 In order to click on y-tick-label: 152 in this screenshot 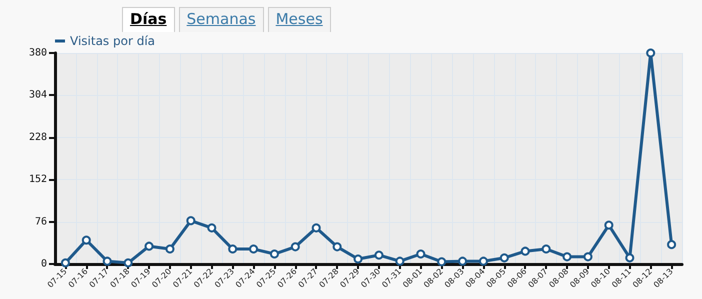, I will do `click(37, 180)`.